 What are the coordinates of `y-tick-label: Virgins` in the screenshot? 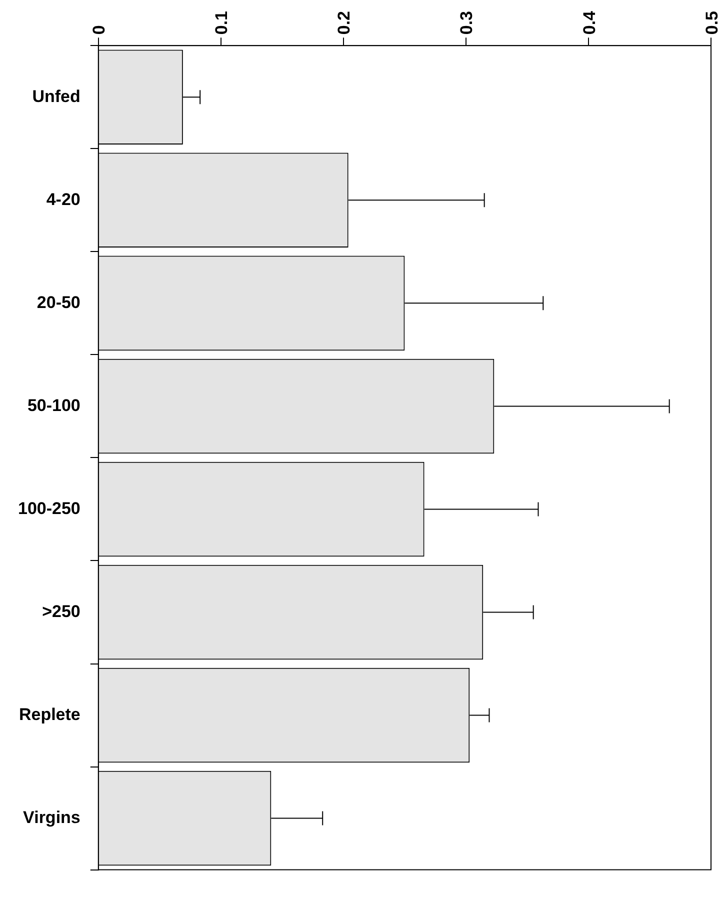 It's located at (51, 817).